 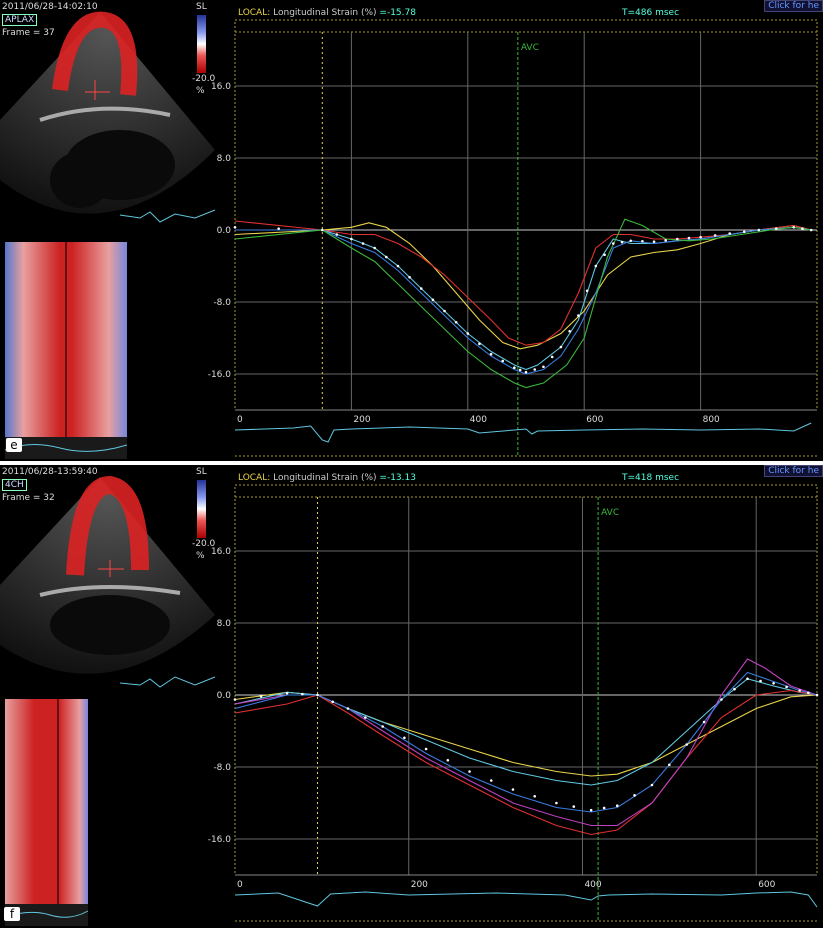 What do you see at coordinates (530, 48) in the screenshot?
I see `avc-label-e: AVC` at bounding box center [530, 48].